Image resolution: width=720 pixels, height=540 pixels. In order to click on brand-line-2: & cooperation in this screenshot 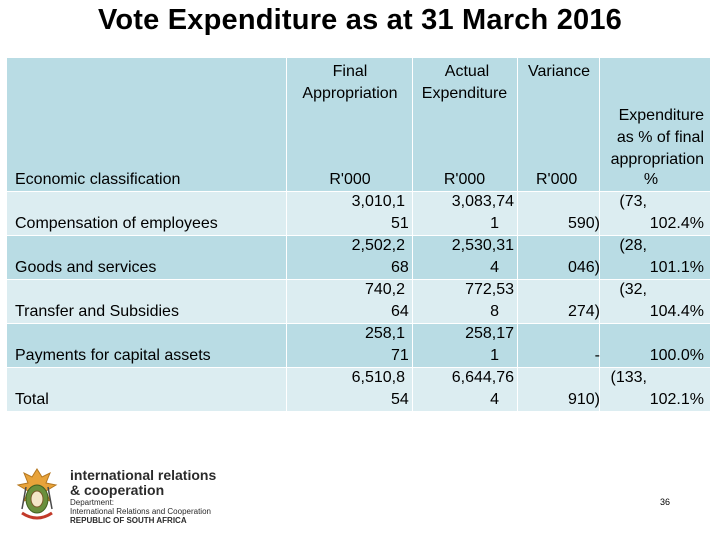, I will do `click(117, 490)`.